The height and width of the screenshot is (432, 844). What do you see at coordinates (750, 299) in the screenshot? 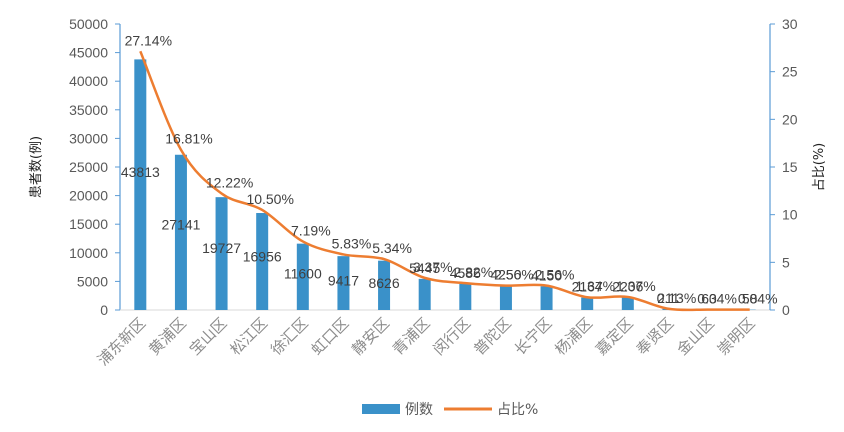
I see `bar-data-label: 58` at bounding box center [750, 299].